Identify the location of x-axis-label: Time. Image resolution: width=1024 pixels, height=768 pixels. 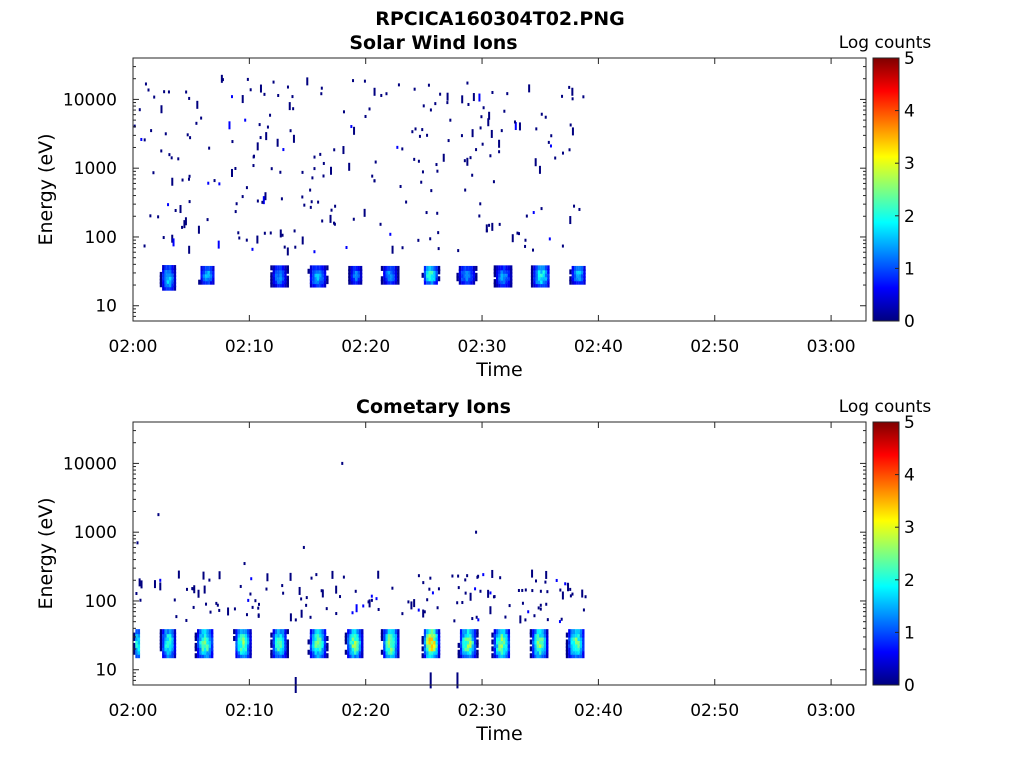
(499, 734).